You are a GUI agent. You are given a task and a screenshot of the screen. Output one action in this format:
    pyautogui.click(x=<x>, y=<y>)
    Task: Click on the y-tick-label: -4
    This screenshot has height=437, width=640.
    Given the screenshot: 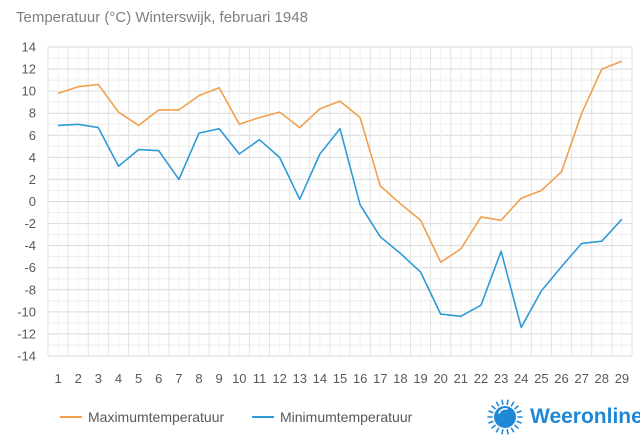 What is the action you would take?
    pyautogui.click(x=30, y=245)
    